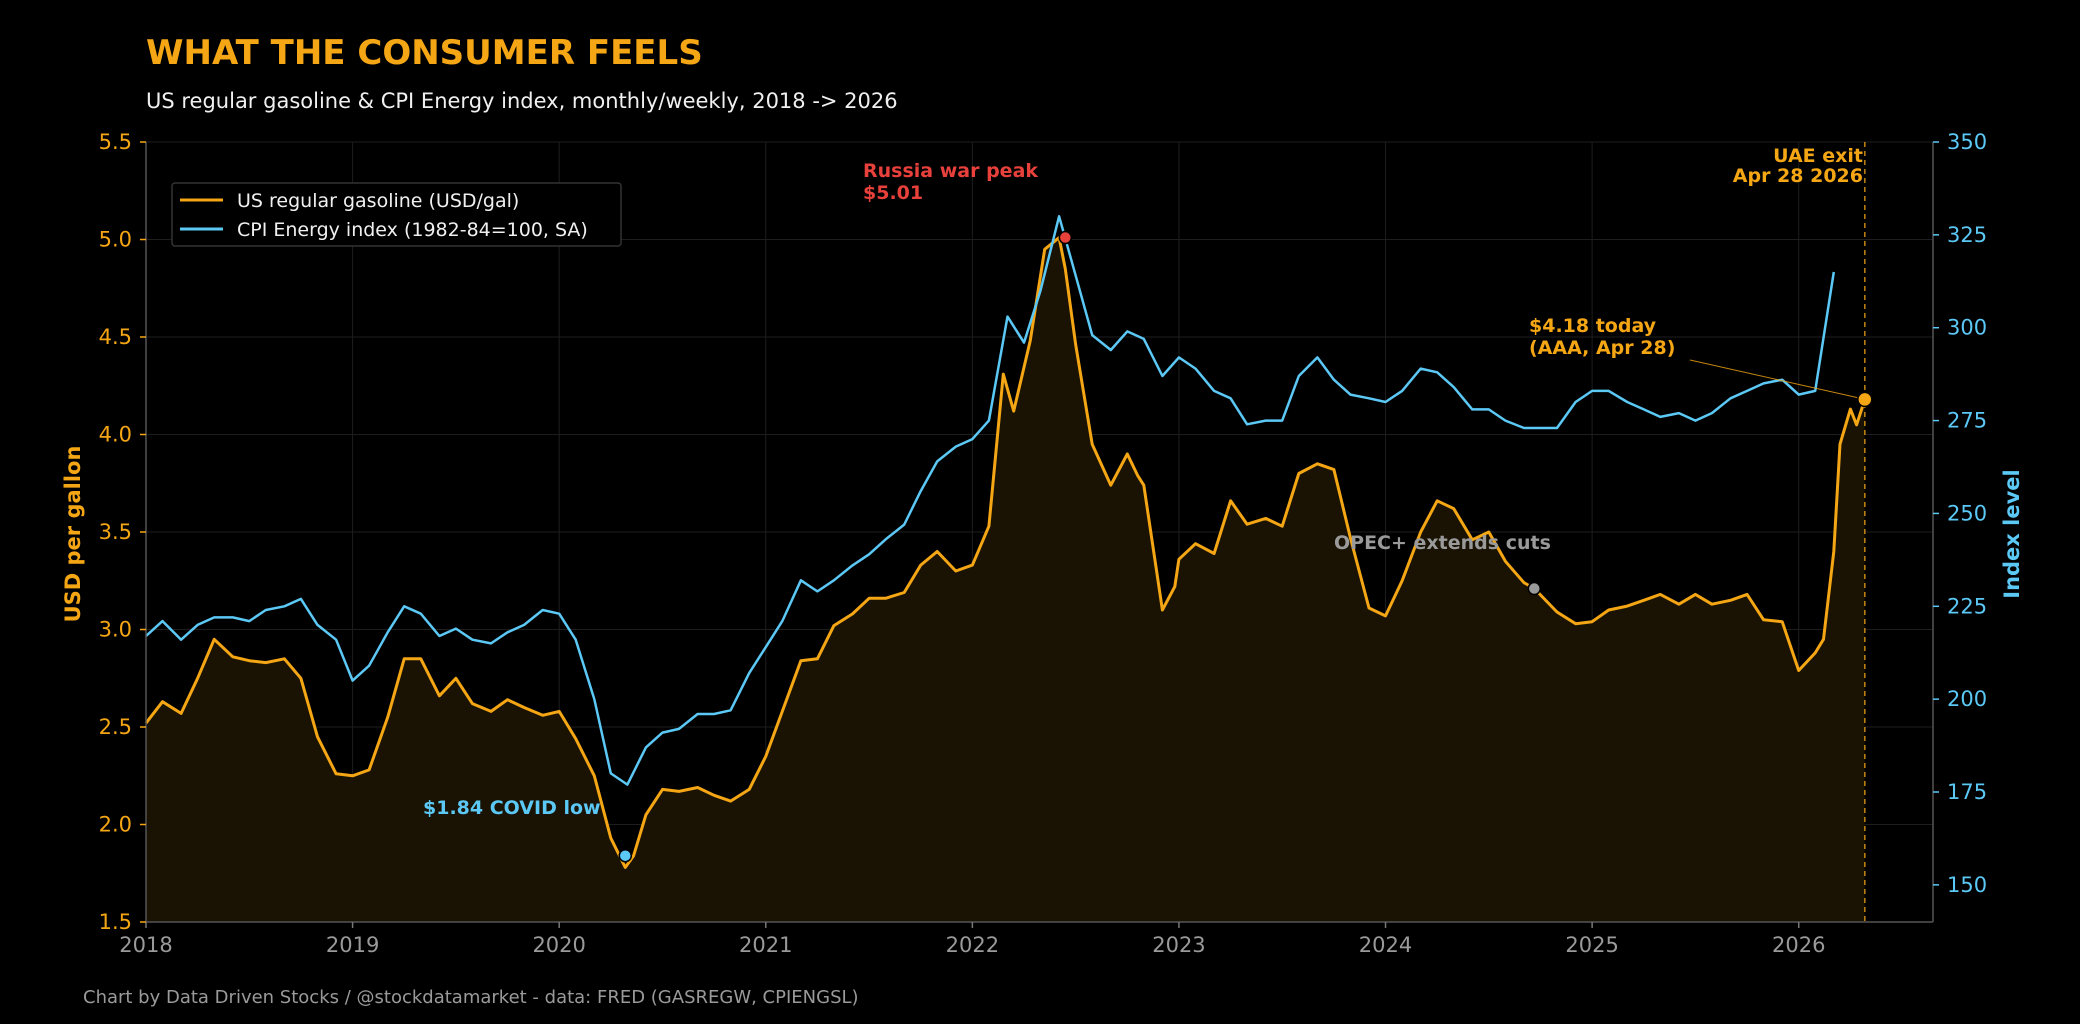 The height and width of the screenshot is (1024, 2080). Describe the element at coordinates (1602, 348) in the screenshot. I see `annotation-today-source: (AAA, Apr 28)` at that location.